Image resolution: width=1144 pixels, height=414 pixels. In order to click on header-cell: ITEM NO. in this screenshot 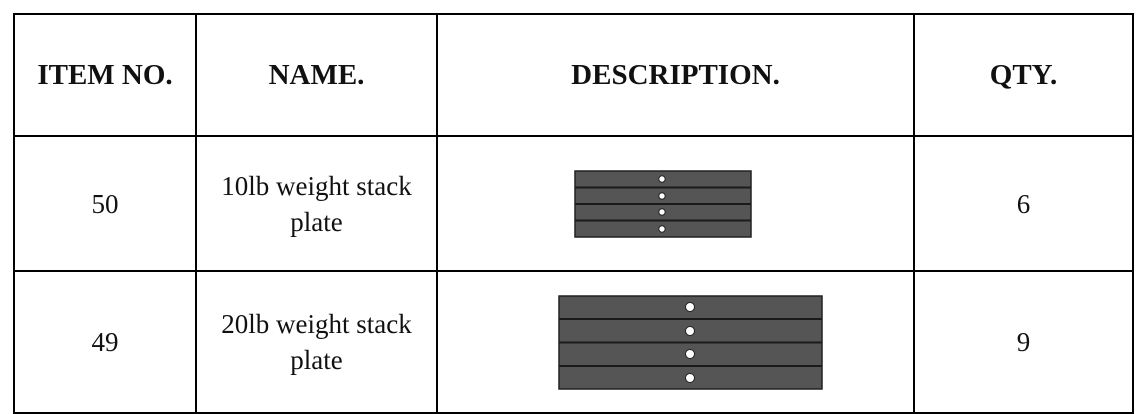, I will do `click(105, 75)`.